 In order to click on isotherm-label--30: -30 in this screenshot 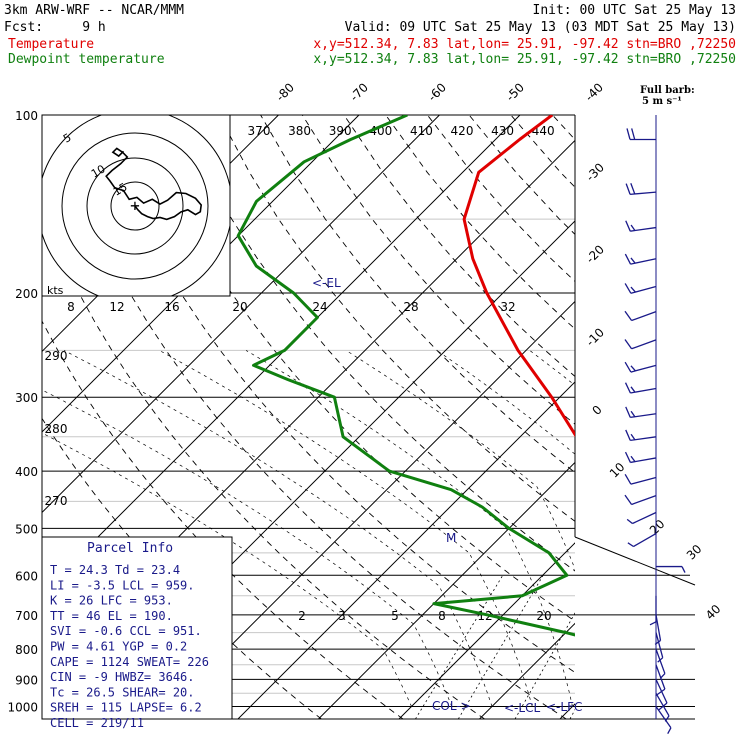, I will do `click(595, 172)`.